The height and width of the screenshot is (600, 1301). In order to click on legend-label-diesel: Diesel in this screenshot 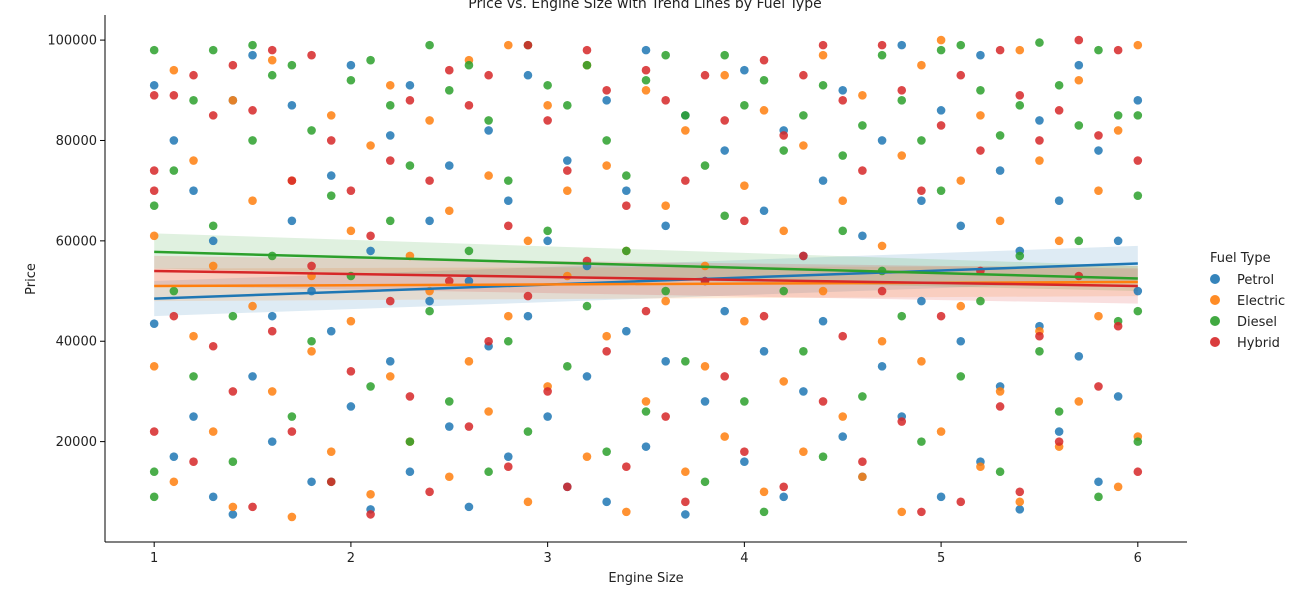, I will do `click(1257, 322)`.